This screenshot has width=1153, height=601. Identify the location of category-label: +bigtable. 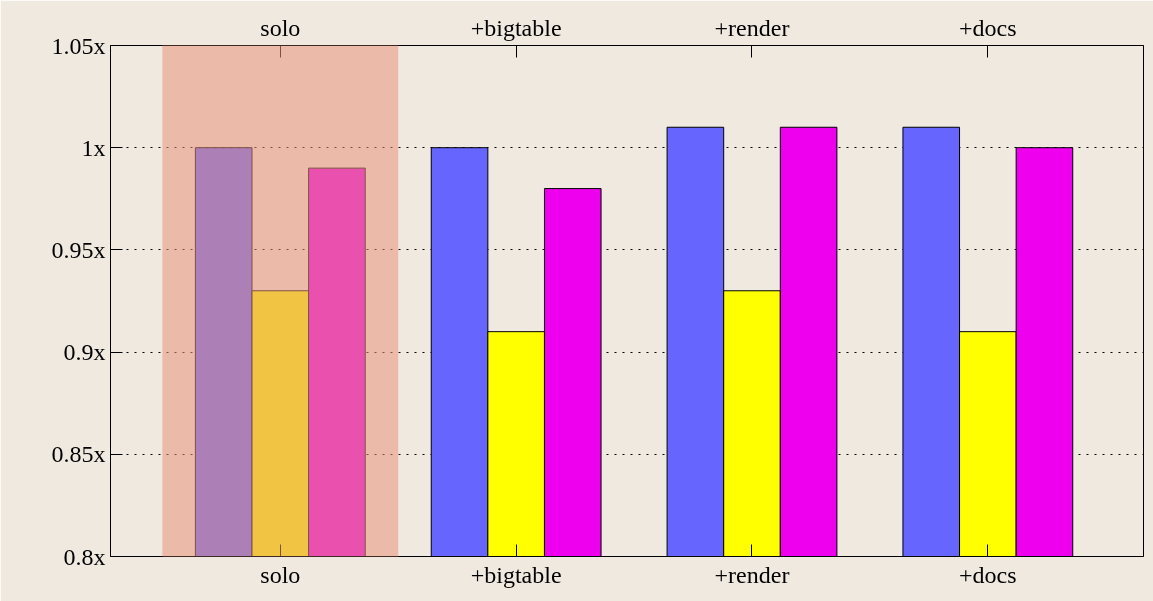
(516, 574).